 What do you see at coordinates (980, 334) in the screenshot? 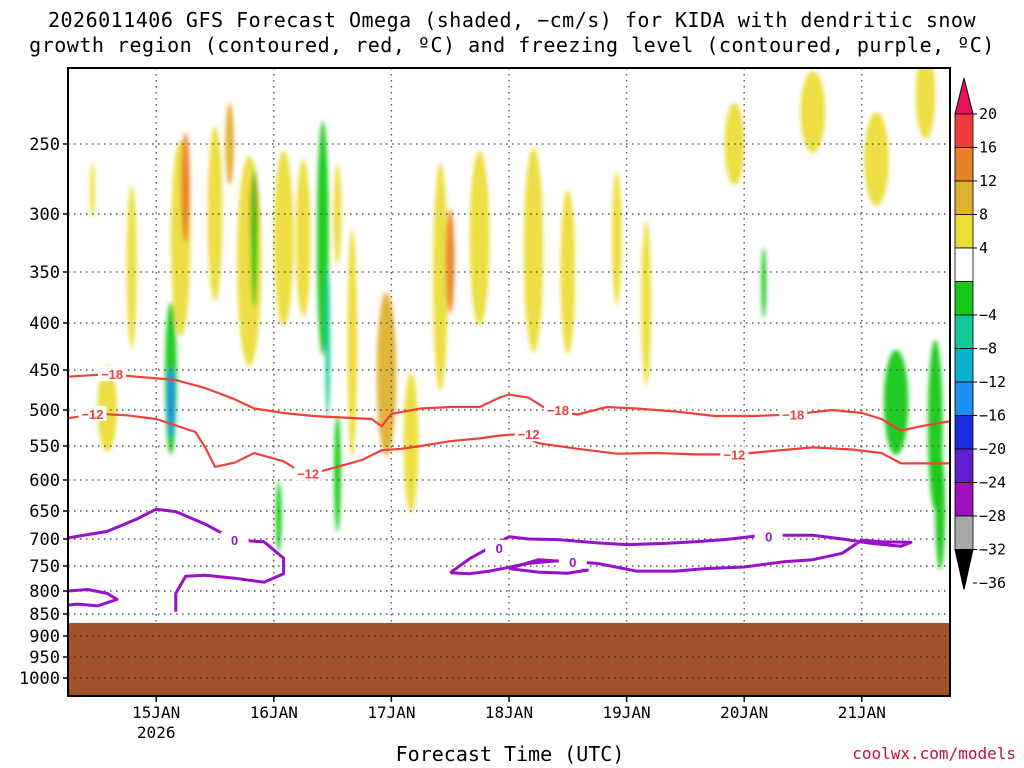
I see `colorbar: 20 16 12 8 4 −4 −8 −12 −16 −20 −24 −28 −32 −36` at bounding box center [980, 334].